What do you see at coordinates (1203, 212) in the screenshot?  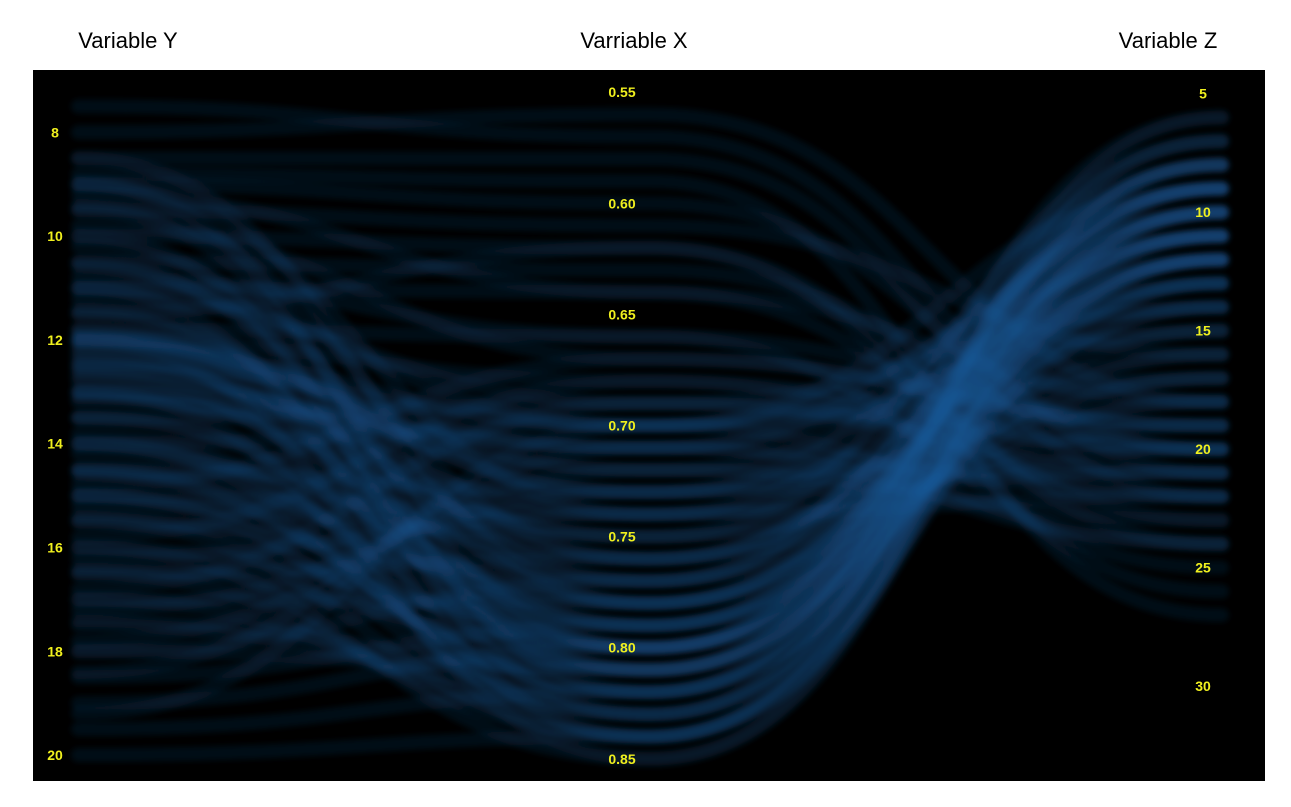 I see `tick-label-z-1: 10` at bounding box center [1203, 212].